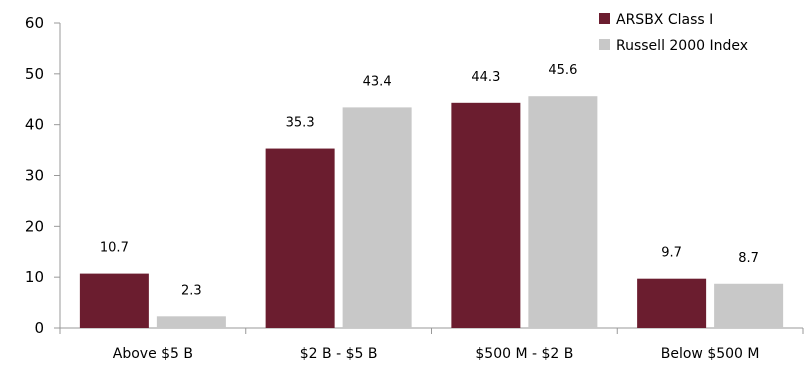 This screenshot has height=367, width=811. I want to click on y-tick-label: 50, so click(34, 74).